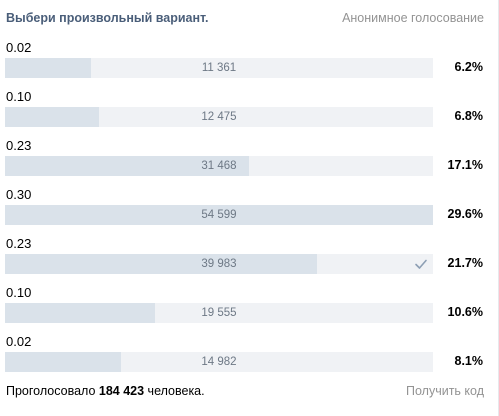 The height and width of the screenshot is (416, 499). I want to click on poll-option-vote-count: 14 982, so click(219, 362).